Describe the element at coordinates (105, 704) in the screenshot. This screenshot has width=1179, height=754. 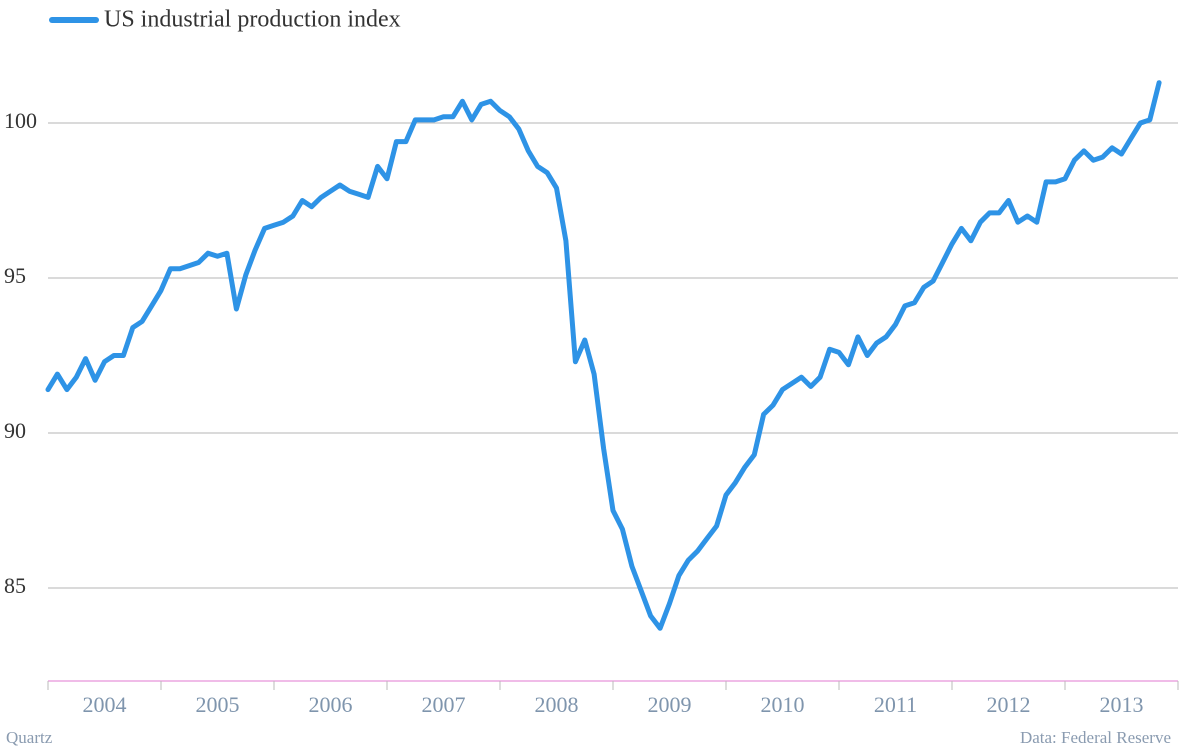
I see `x-tick-label: 2004` at that location.